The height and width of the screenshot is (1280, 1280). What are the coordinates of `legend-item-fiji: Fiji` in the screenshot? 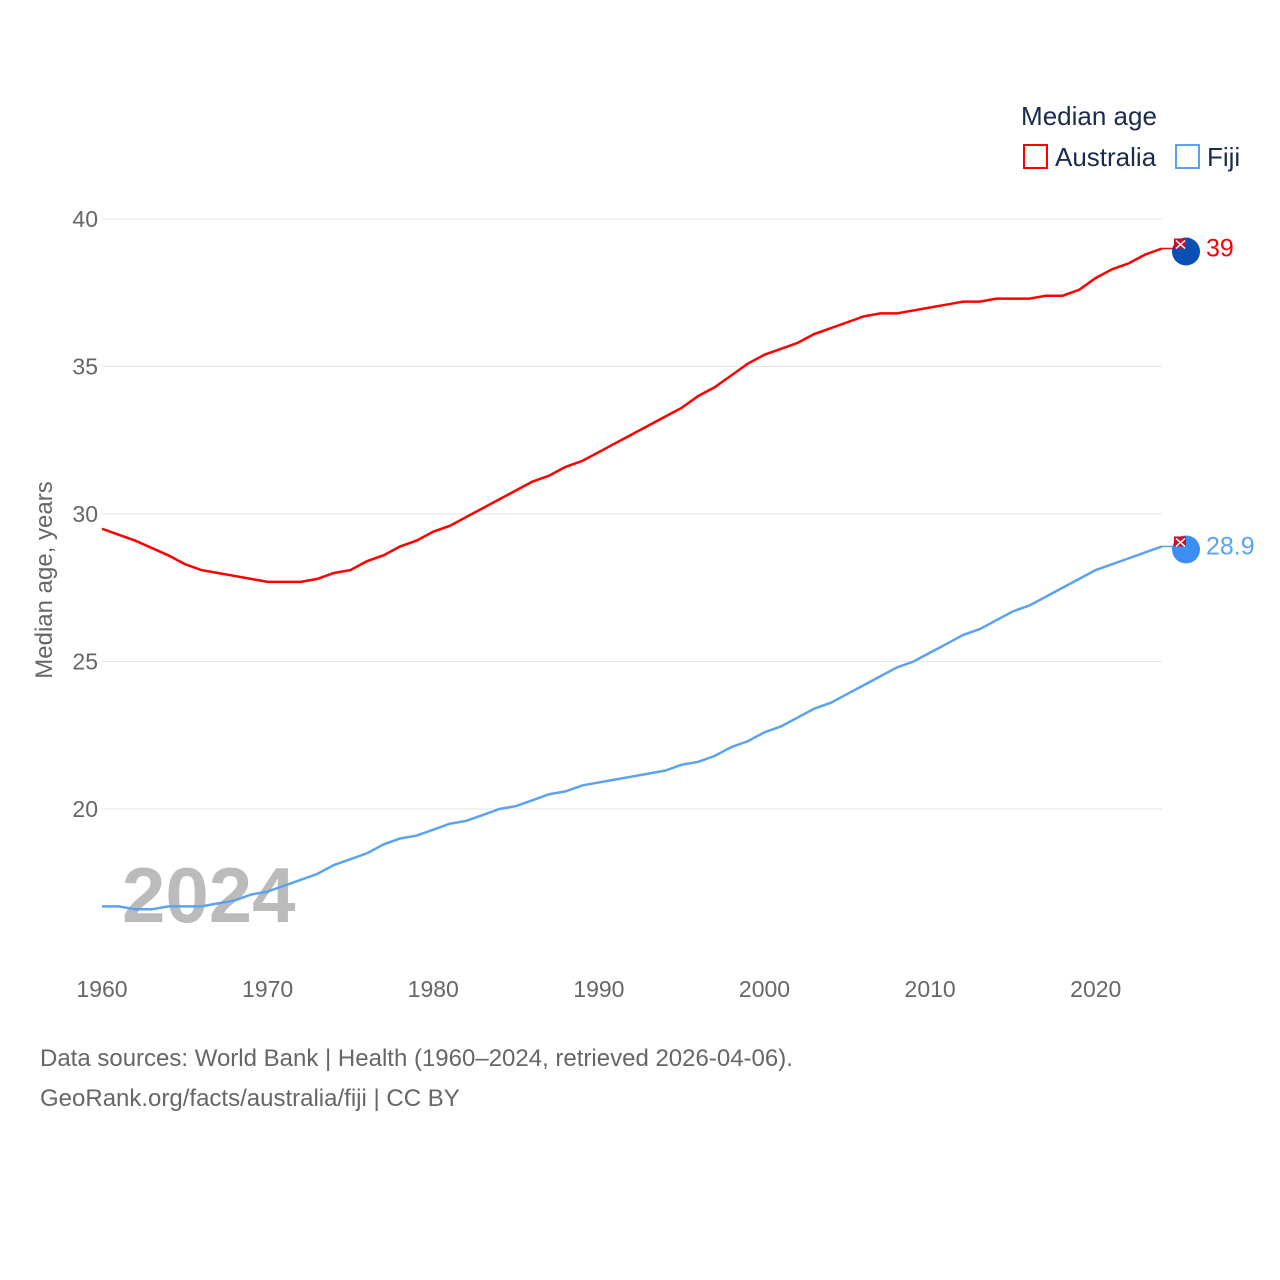 It's located at (1207, 157).